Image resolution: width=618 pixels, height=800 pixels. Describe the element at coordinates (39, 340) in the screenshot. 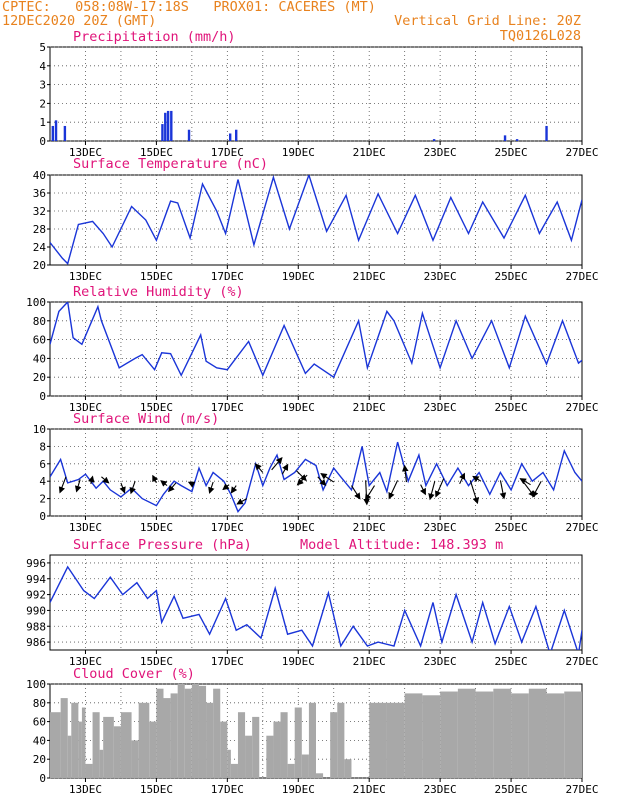

I see `y-tick-label: 60` at that location.